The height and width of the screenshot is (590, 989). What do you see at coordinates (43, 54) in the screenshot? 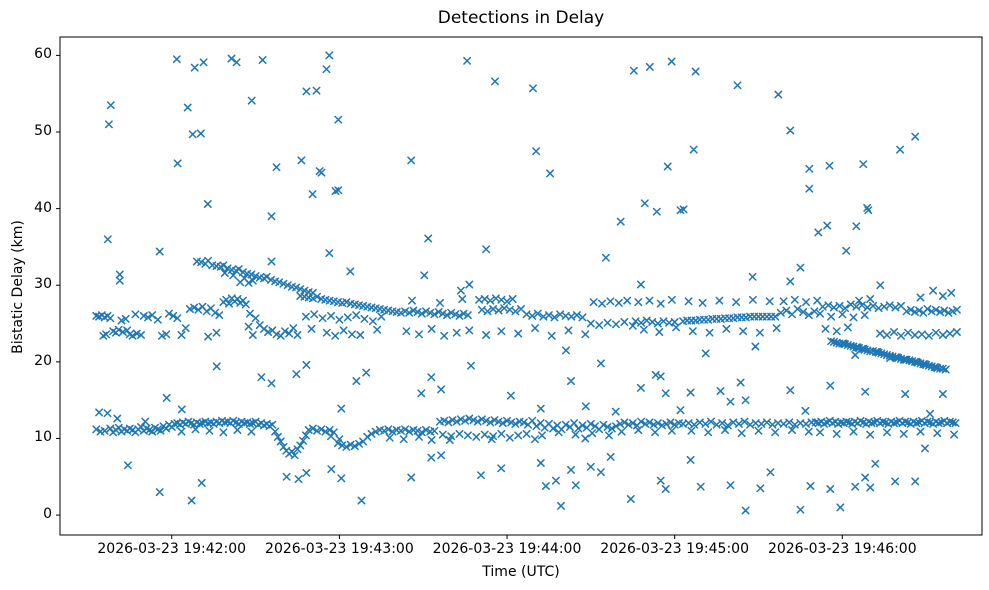
I see `y-tick-label: 60` at bounding box center [43, 54].